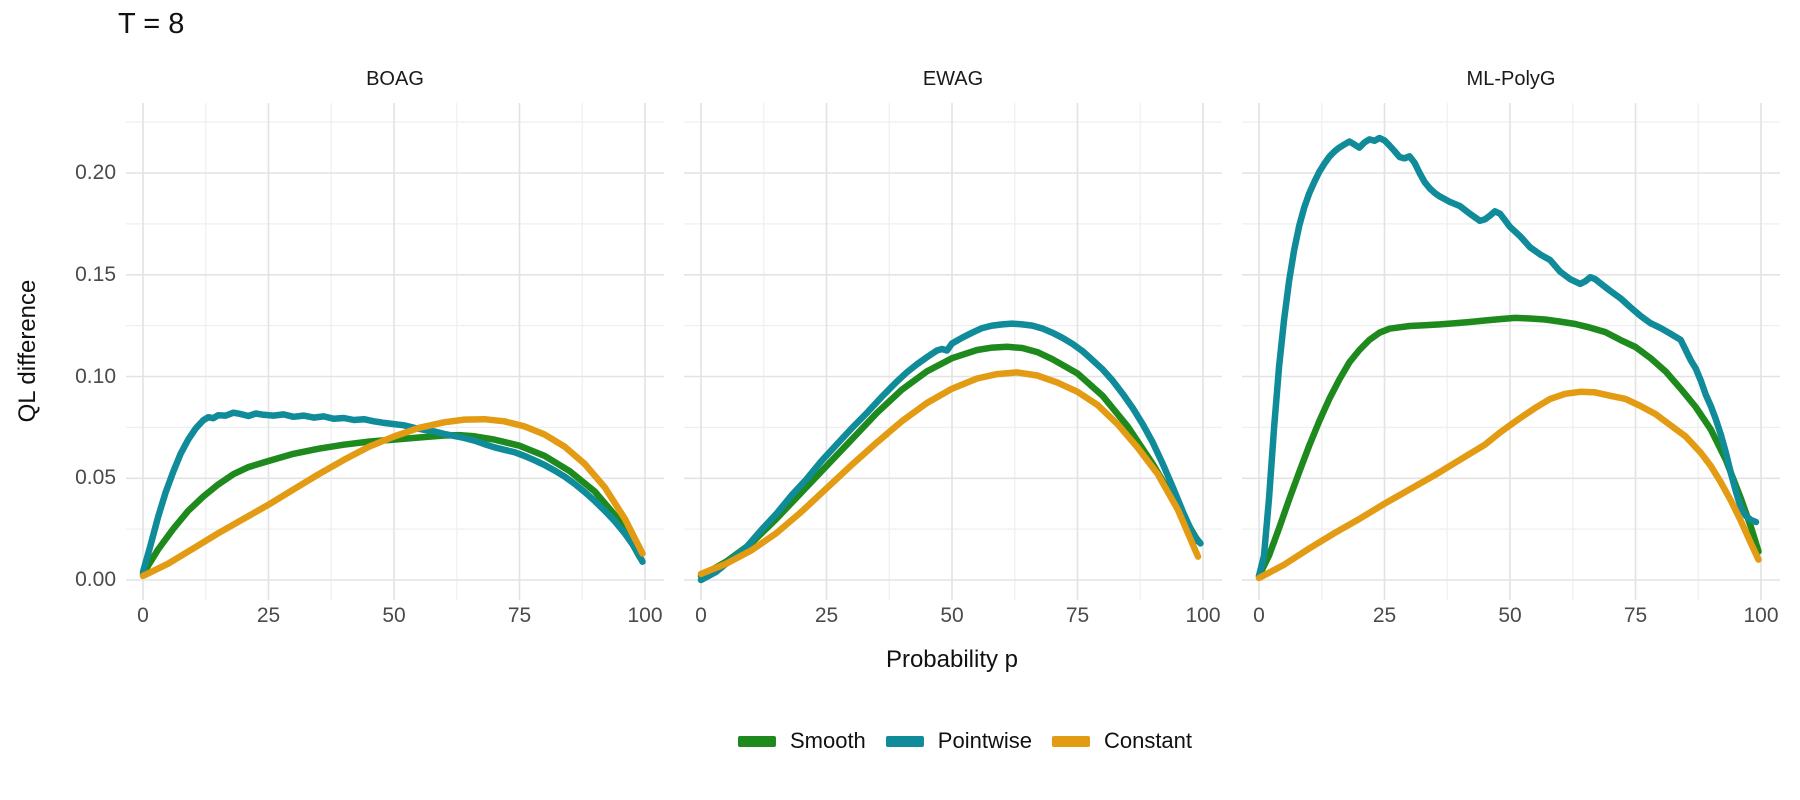 The image size is (1800, 800). Describe the element at coordinates (151, 24) in the screenshot. I see `chart-title: T = 8` at that location.